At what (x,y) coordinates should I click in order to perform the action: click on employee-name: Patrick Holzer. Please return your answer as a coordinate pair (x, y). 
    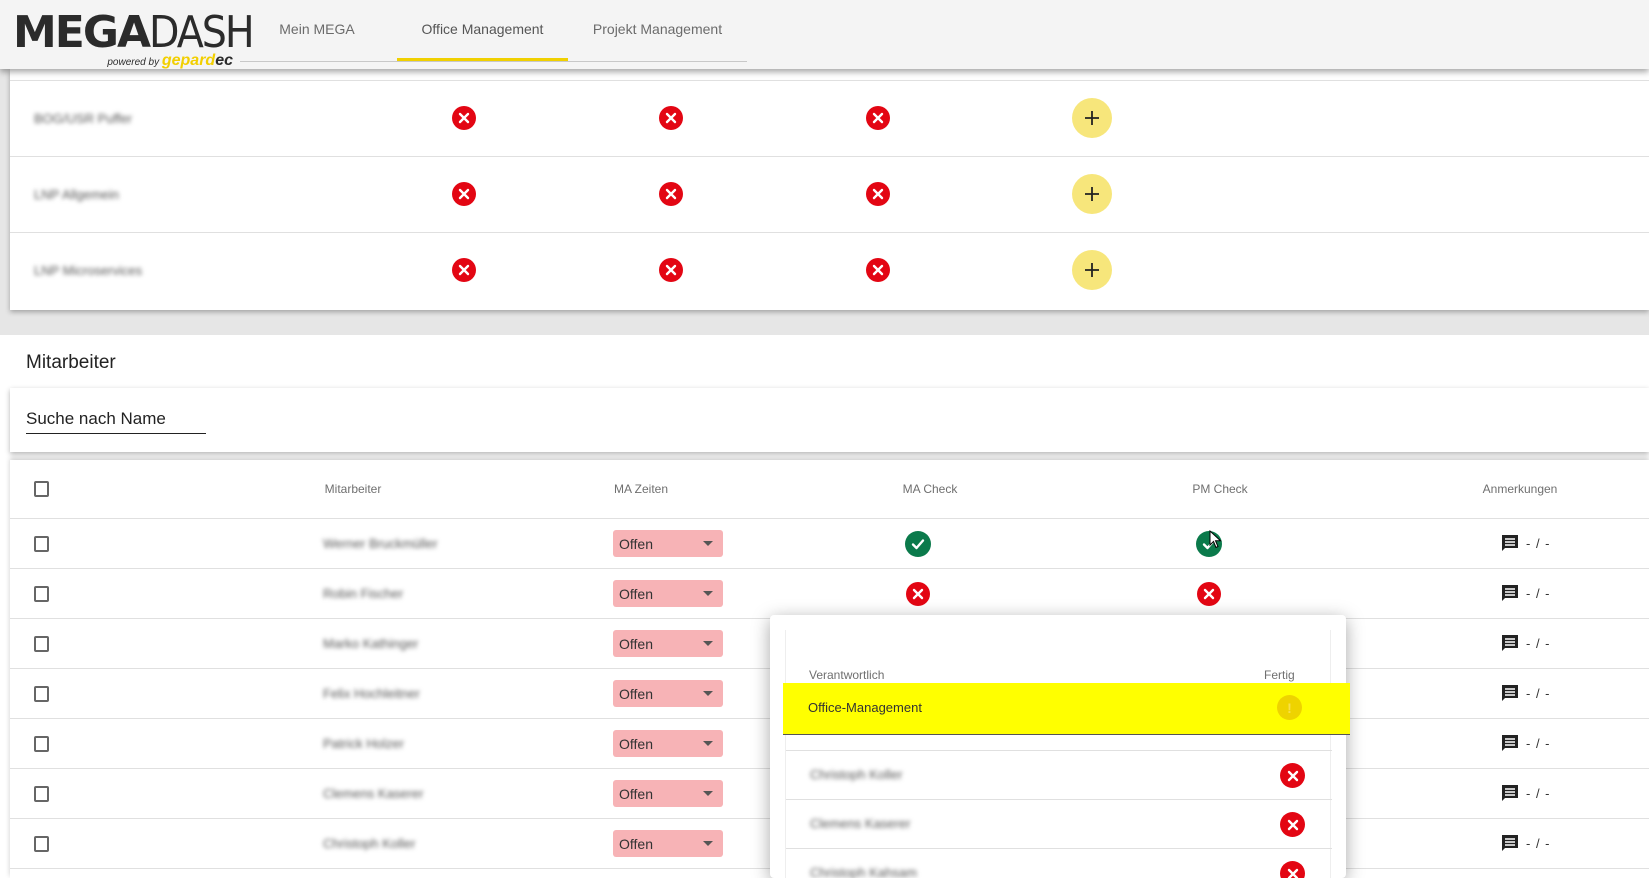
    Looking at the image, I should click on (363, 743).